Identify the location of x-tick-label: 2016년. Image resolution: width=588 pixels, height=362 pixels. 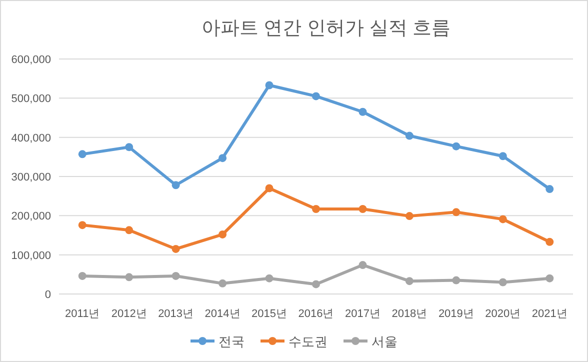
(316, 314).